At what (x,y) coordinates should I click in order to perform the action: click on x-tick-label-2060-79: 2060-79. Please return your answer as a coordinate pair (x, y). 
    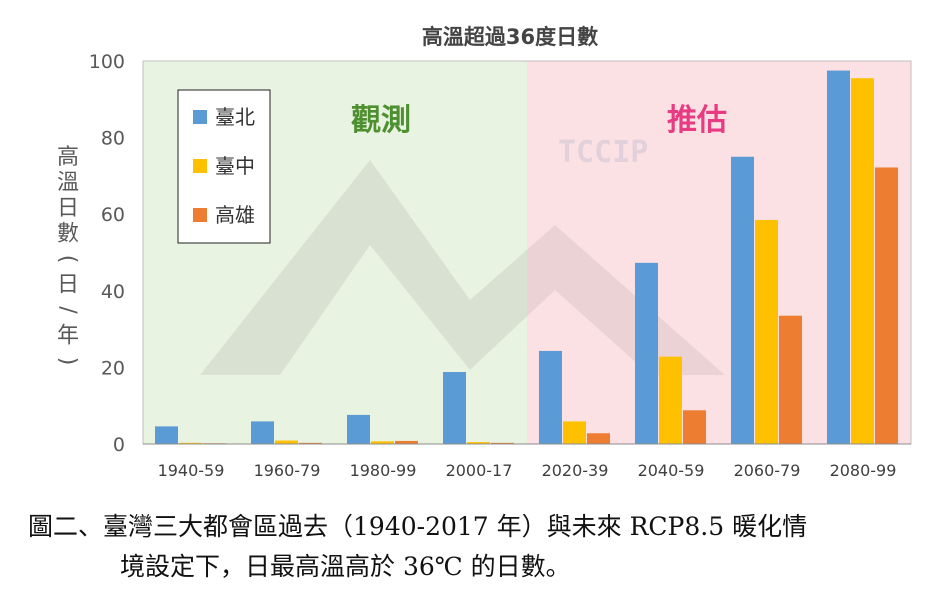
    Looking at the image, I should click on (767, 470).